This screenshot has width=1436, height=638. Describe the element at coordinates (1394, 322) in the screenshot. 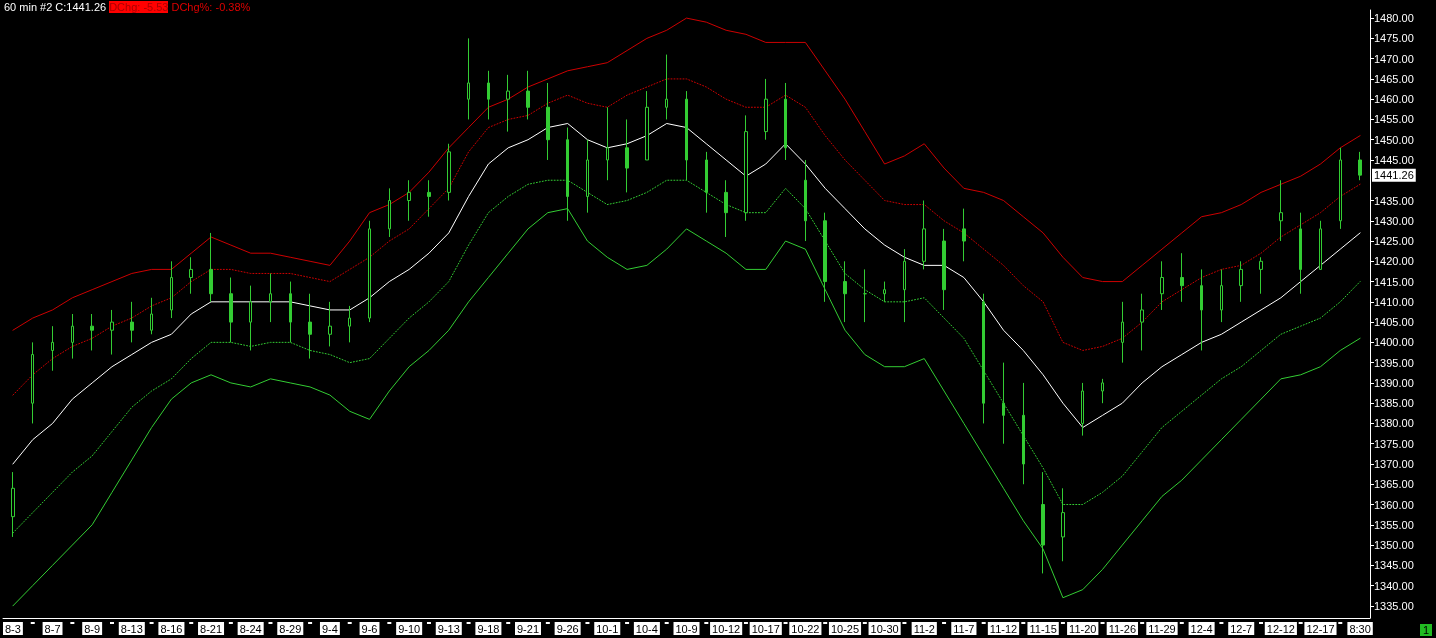

I see `y-tick-label: 1405.00` at that location.